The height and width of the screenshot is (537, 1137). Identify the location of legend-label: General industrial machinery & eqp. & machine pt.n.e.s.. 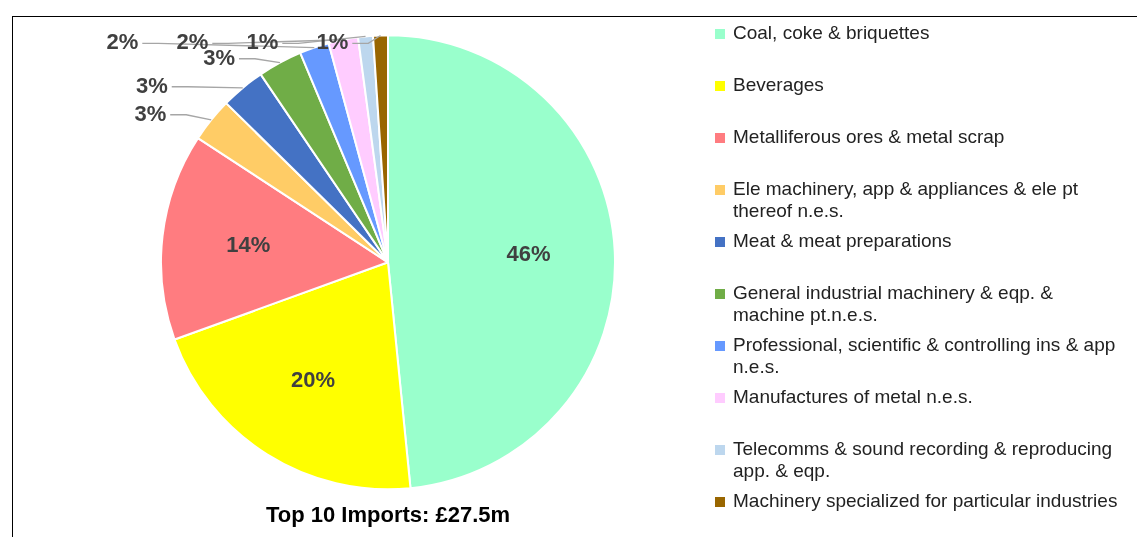
(893, 304).